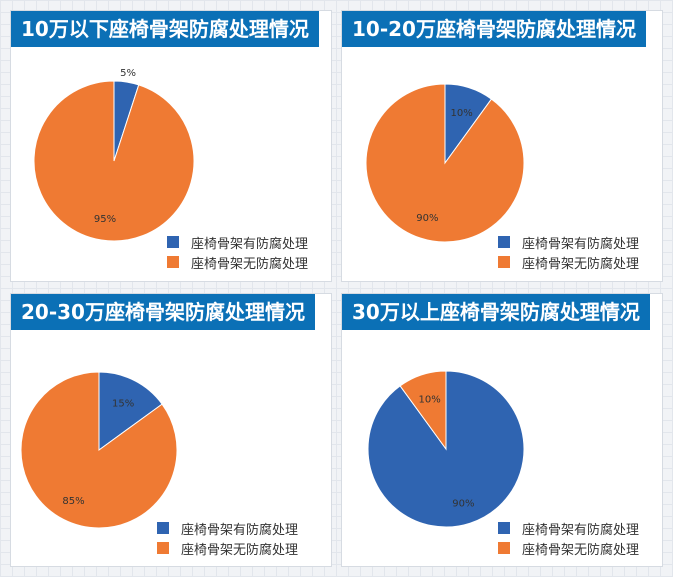  I want to click on pie-chart: 10% 90%, so click(445, 163).